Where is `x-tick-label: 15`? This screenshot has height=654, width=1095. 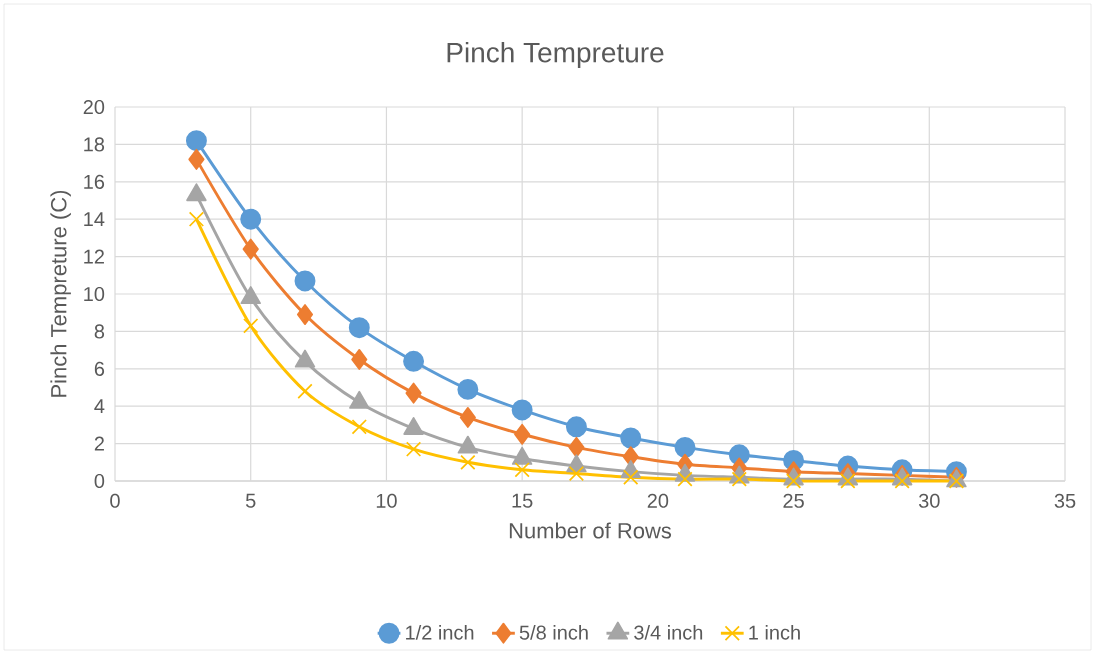 x-tick-label: 15 is located at coordinates (522, 500).